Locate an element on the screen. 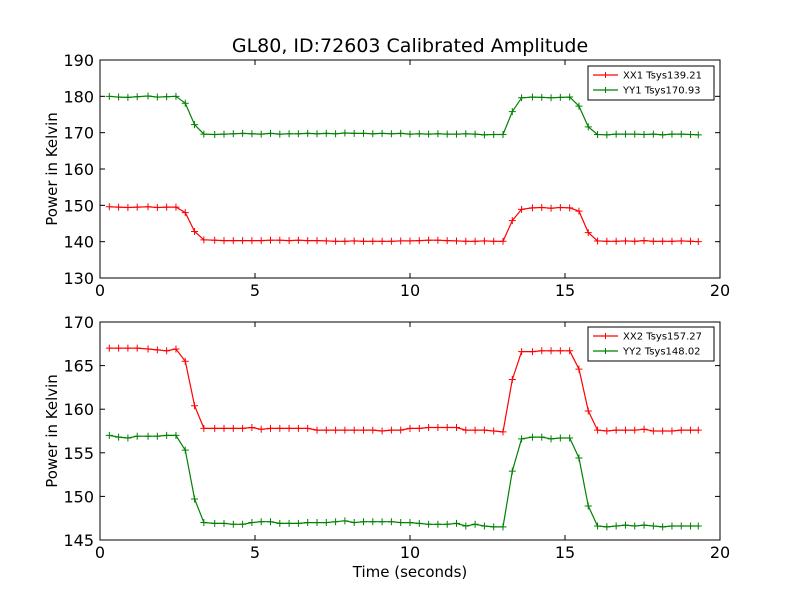 Image resolution: width=800 pixels, height=600 pixels. y-tick-label: 170 is located at coordinates (78, 322).